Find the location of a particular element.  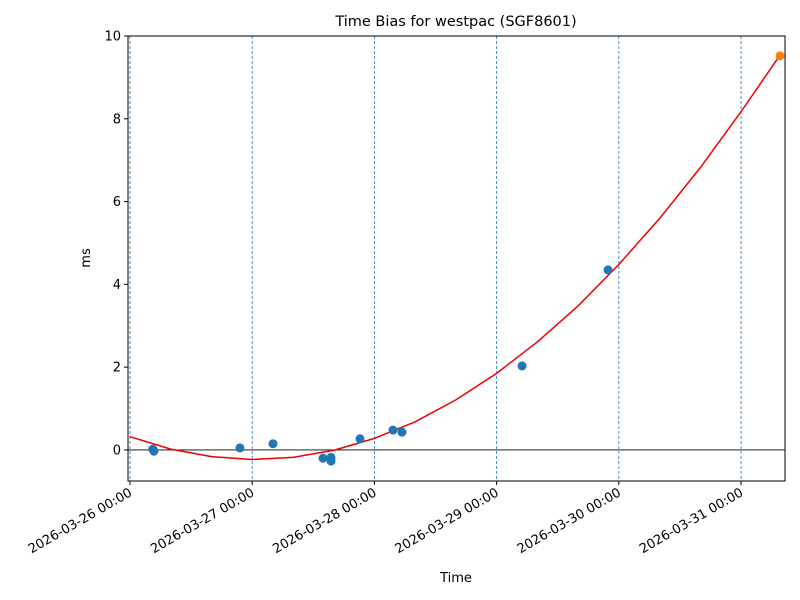

y-tick-label: 4 is located at coordinates (117, 285).